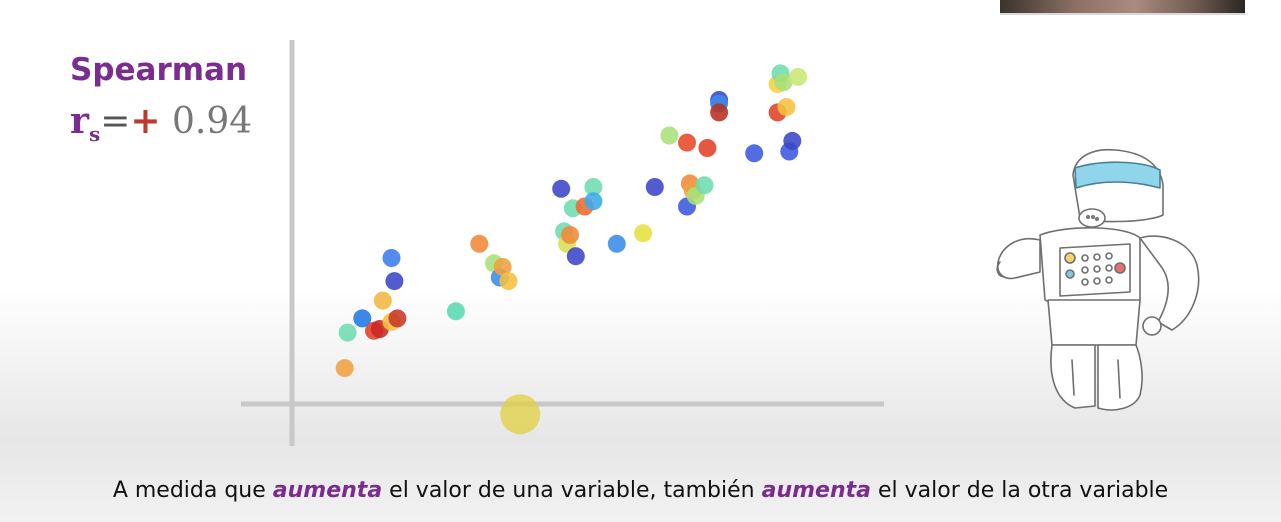 This screenshot has height=522, width=1281. What do you see at coordinates (212, 121) in the screenshot?
I see `coefficient-value: 0.94` at bounding box center [212, 121].